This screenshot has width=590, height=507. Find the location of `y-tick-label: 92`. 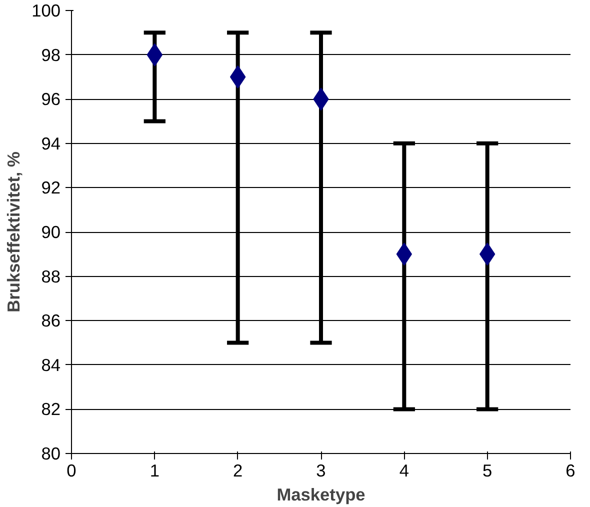

y-tick-label: 92 is located at coordinates (51, 188).